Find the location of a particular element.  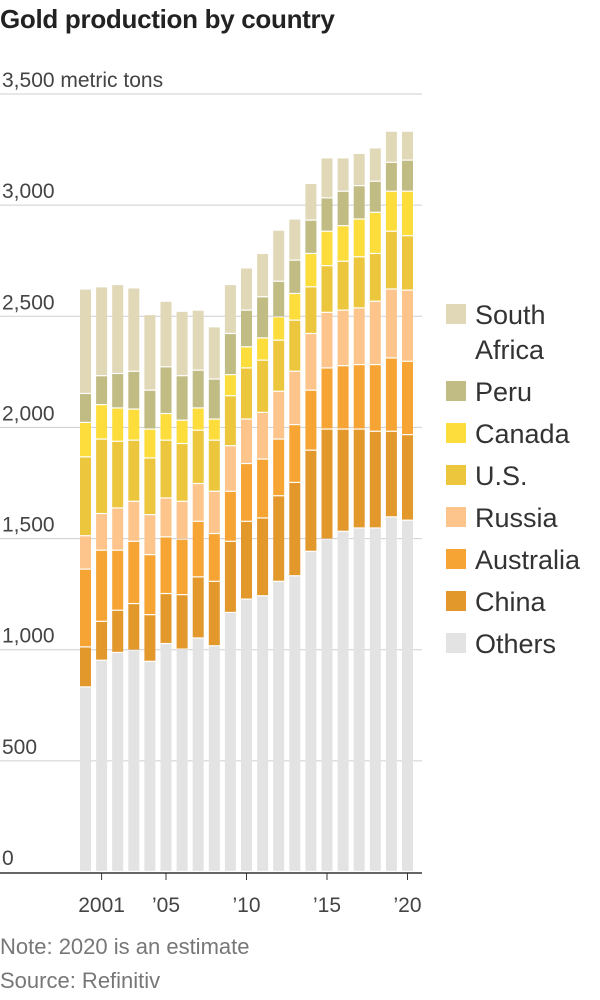

bar-south-africa-2012 is located at coordinates (279, 255).